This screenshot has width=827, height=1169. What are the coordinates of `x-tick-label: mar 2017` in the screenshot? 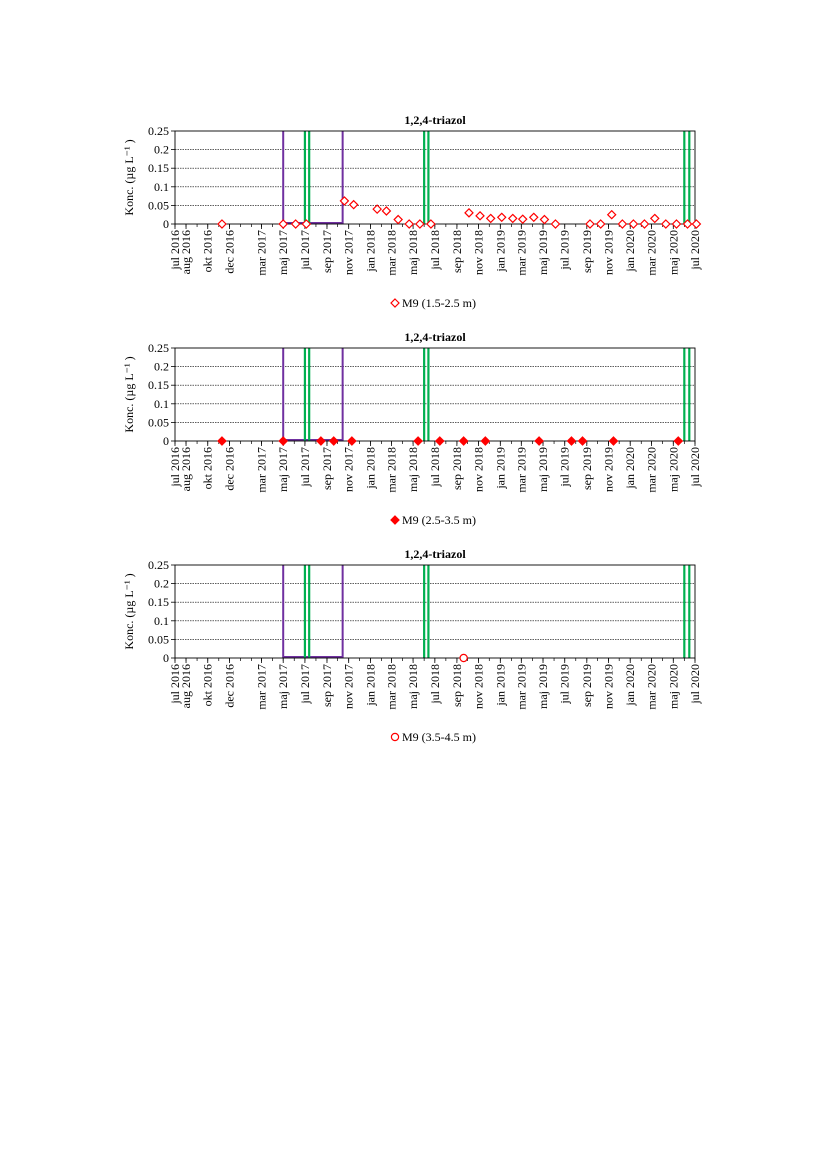 It's located at (261, 470).